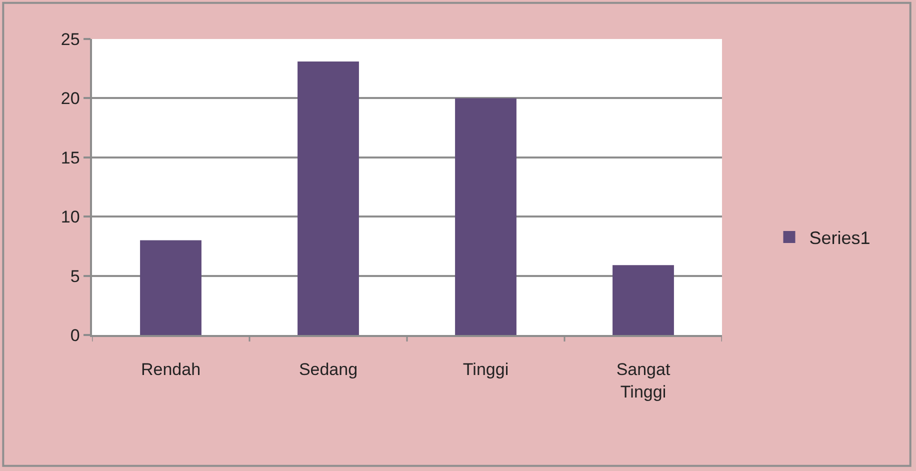 This screenshot has height=471, width=916. What do you see at coordinates (643, 381) in the screenshot?
I see `x-tick-label: Sangat Tinggi` at bounding box center [643, 381].